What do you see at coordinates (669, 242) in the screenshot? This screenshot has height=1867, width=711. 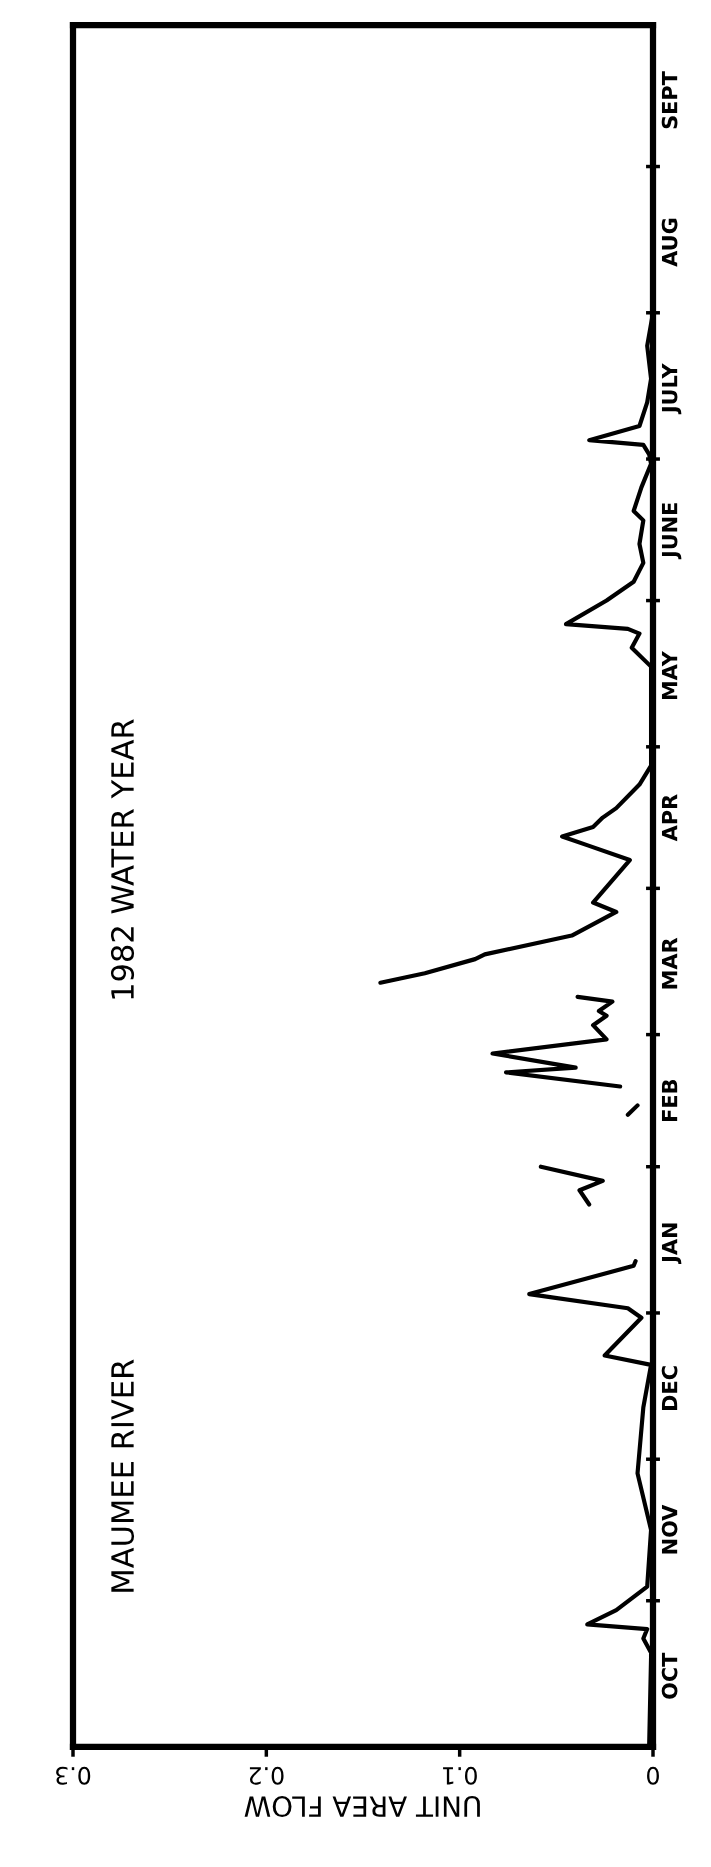 I see `y-tick-label: AUG` at bounding box center [669, 242].